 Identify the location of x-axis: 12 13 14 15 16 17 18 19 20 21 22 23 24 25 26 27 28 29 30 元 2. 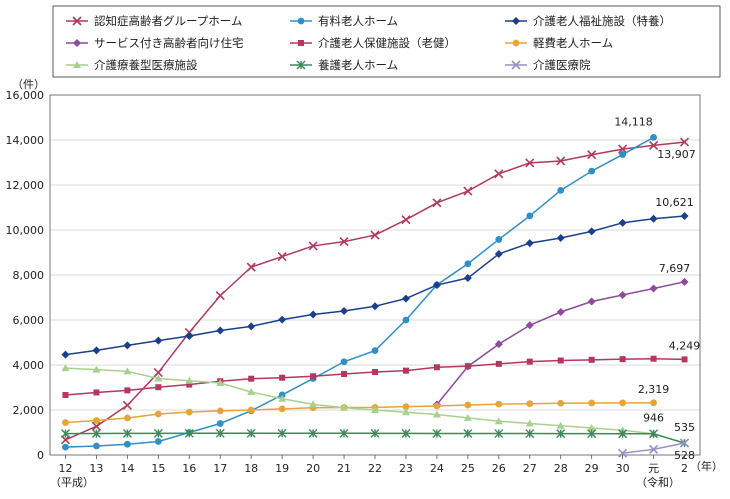
(373, 465).